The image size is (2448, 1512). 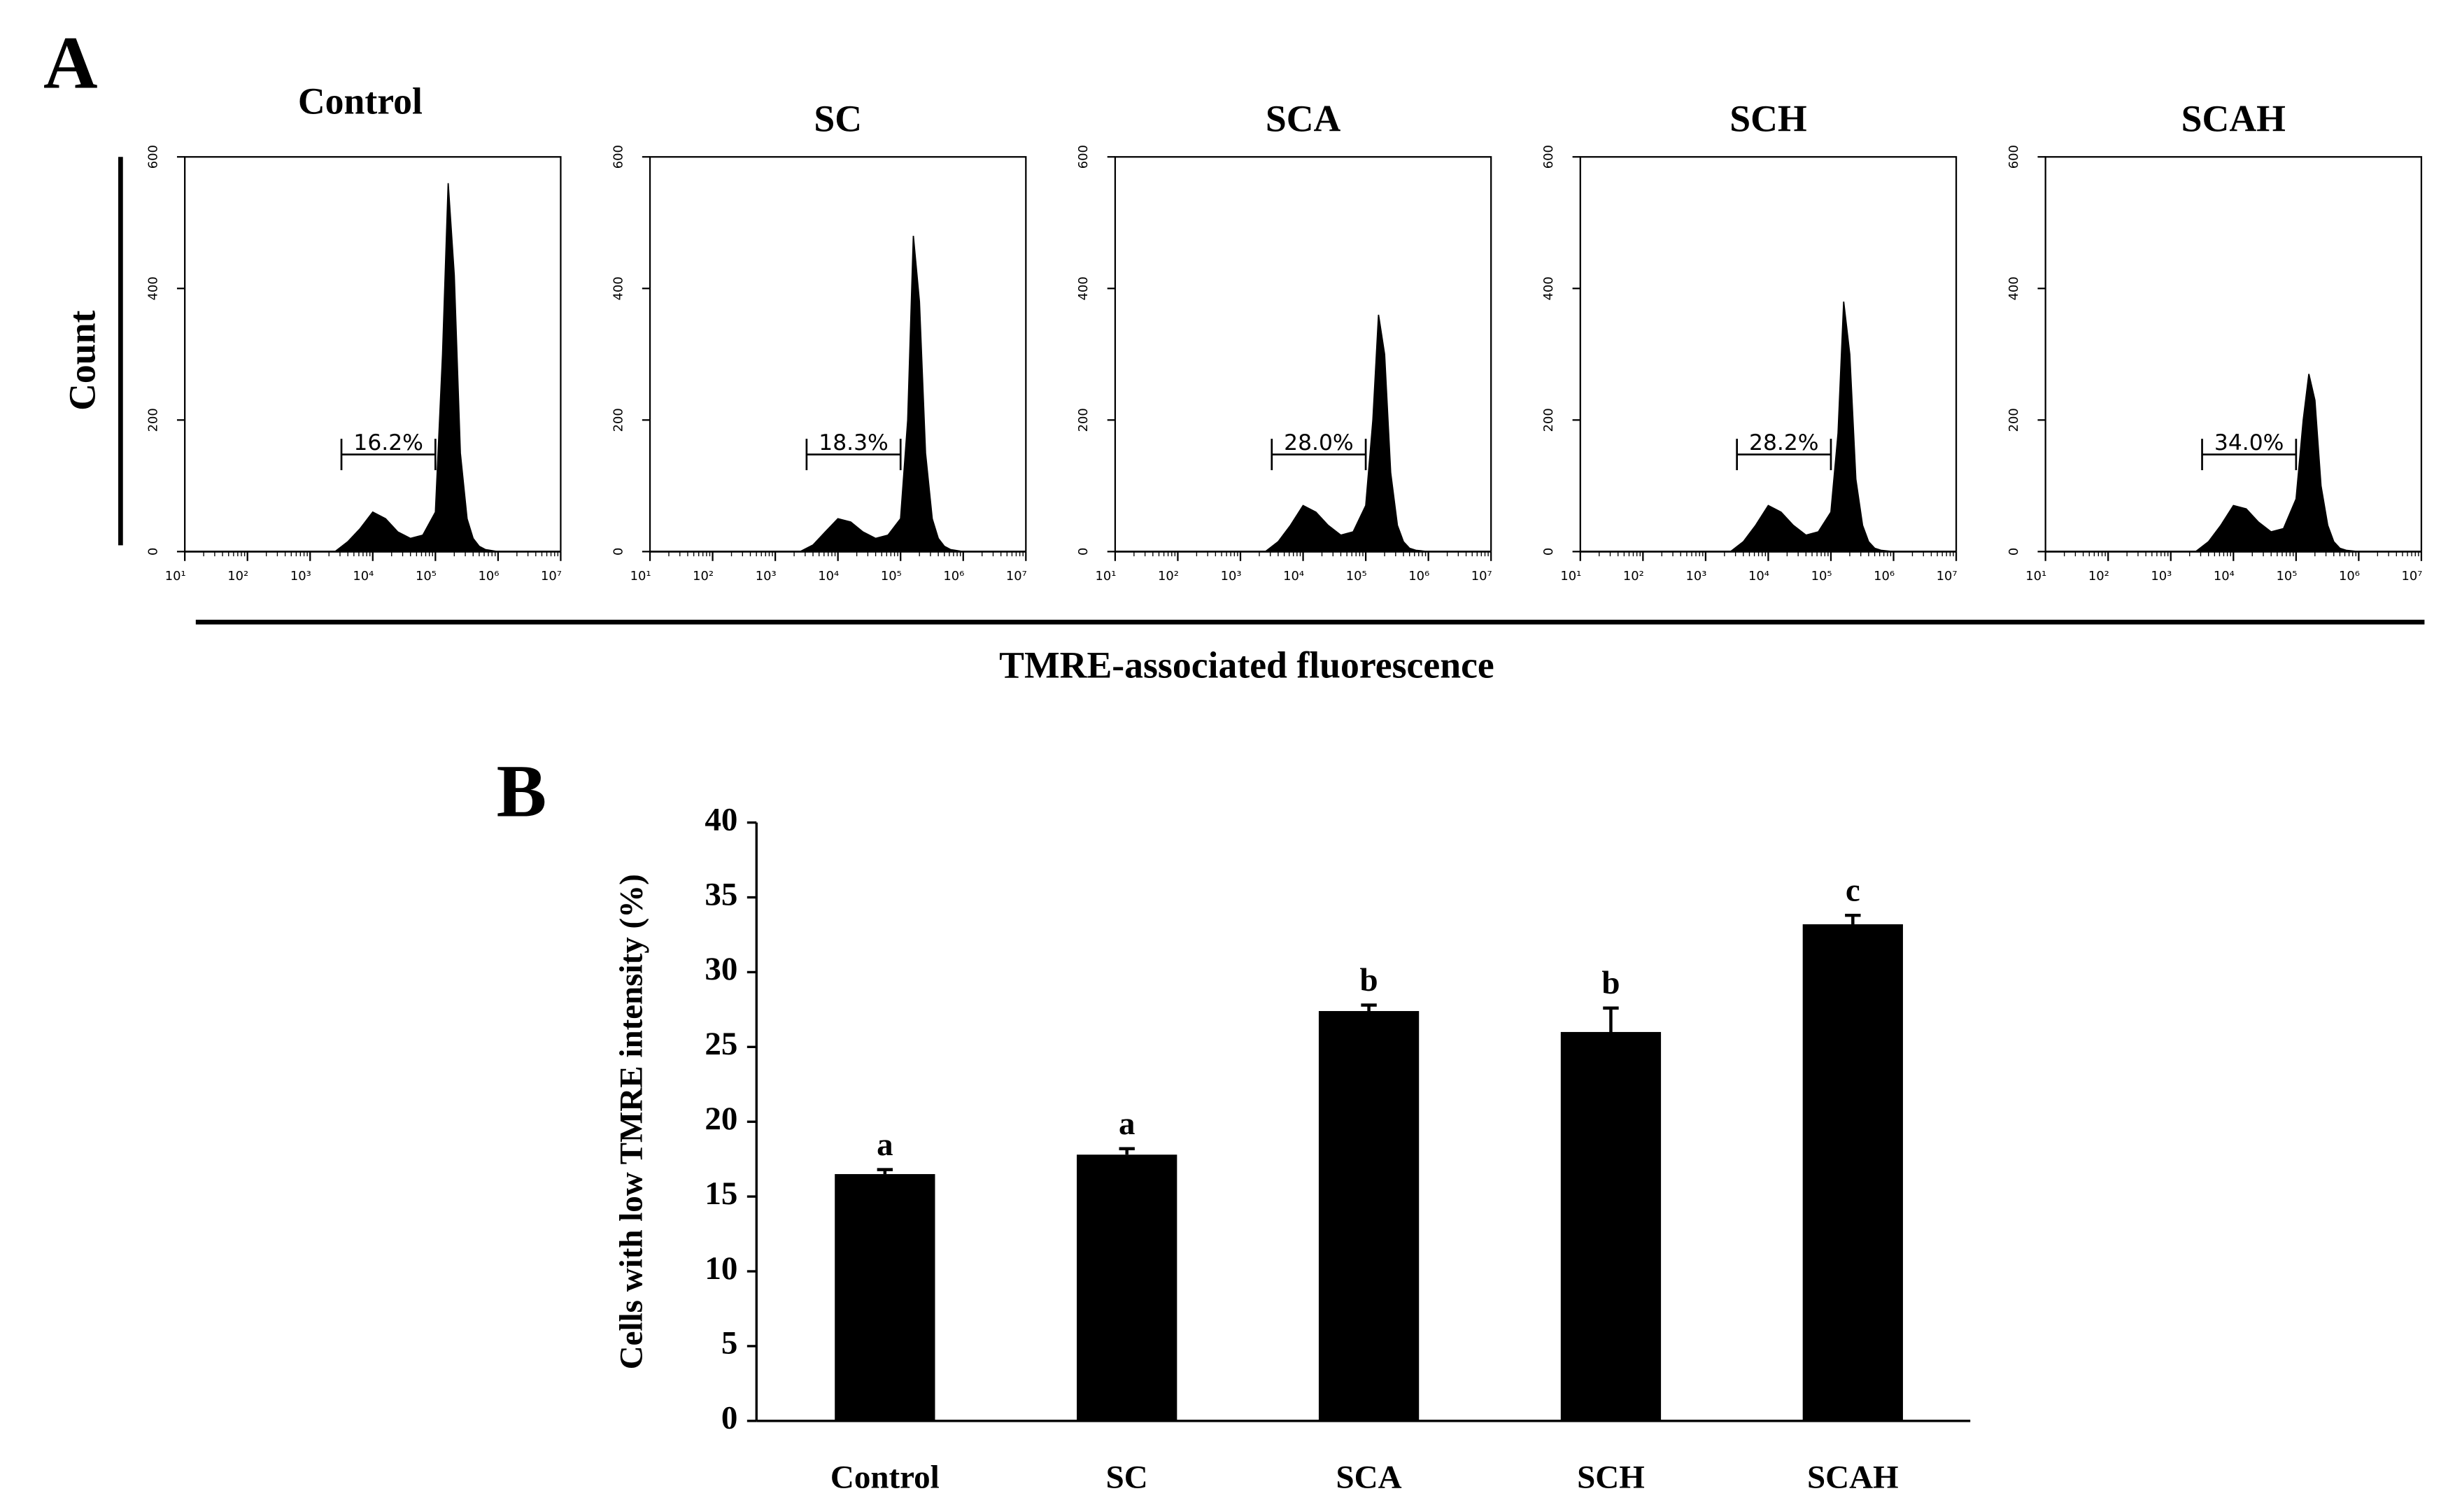 I want to click on chart-title: SC, so click(x=838, y=118).